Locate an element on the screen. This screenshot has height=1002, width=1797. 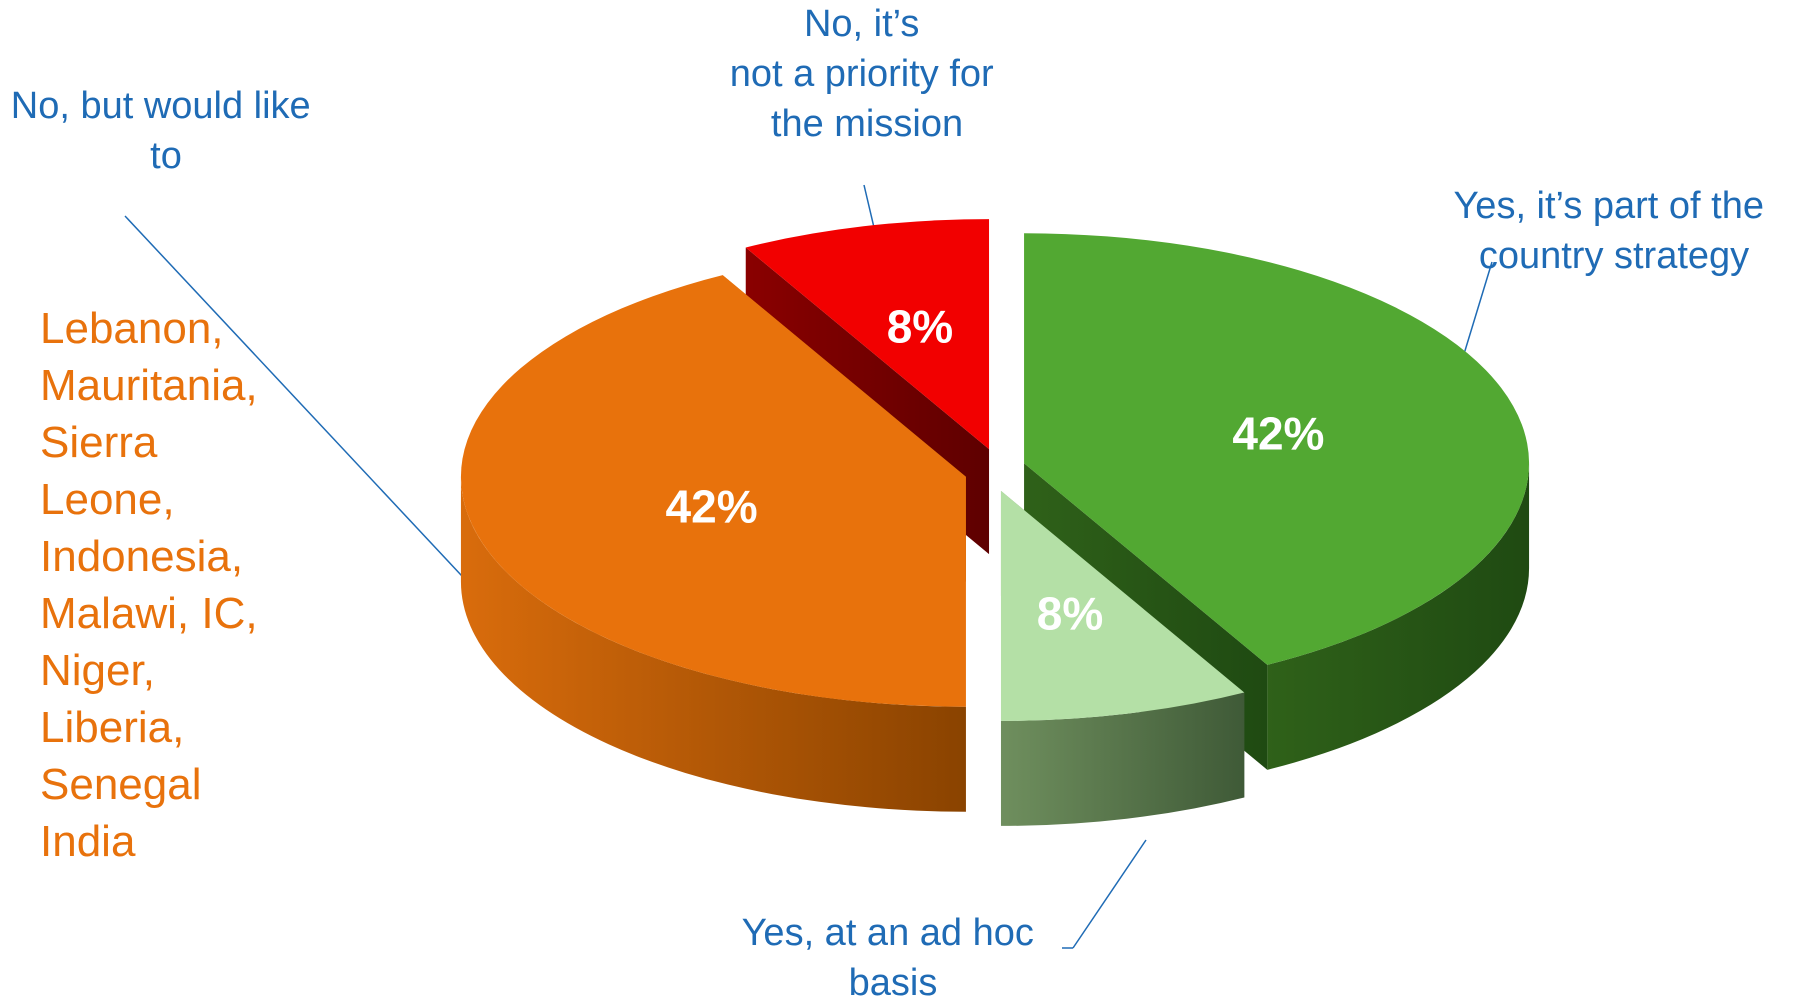
category-label-ad-hoc-line2: basis is located at coordinates (893, 982).